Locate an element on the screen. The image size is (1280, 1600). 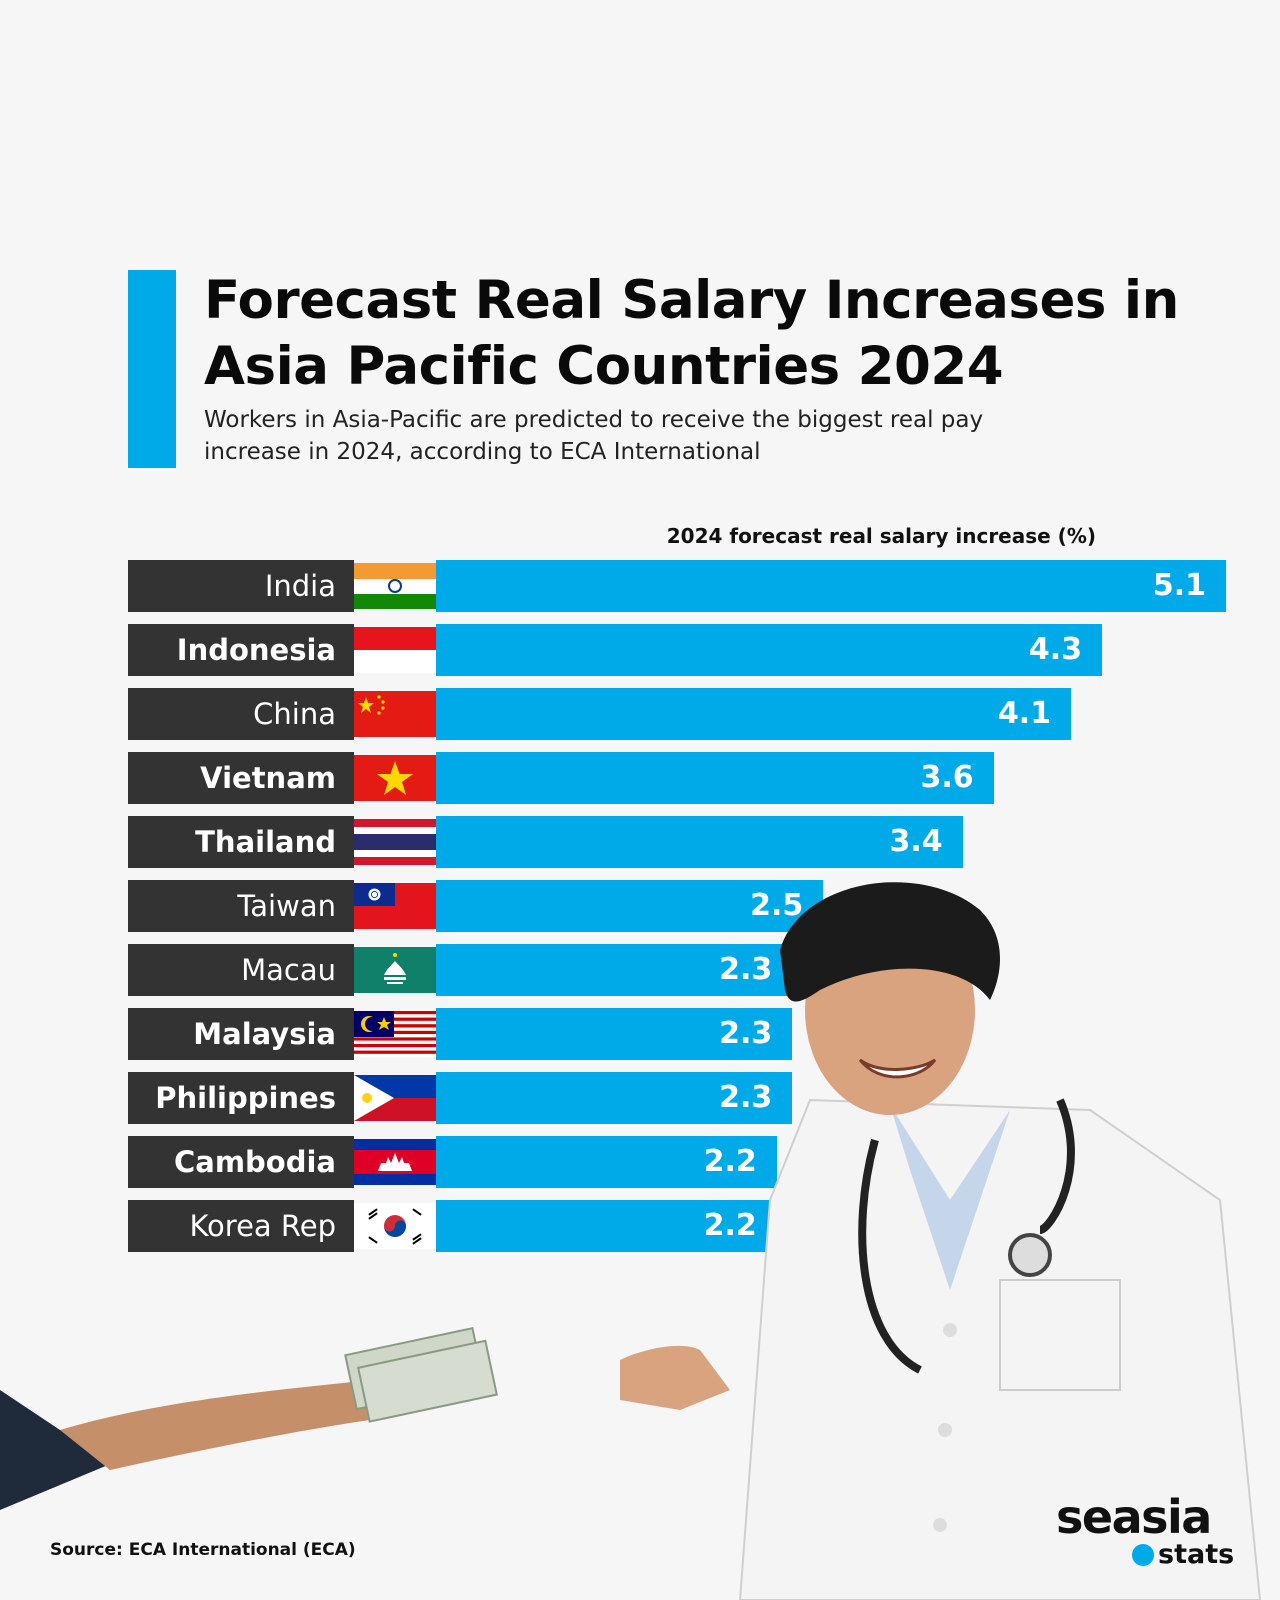
thailand-flag-icon is located at coordinates (395, 842).